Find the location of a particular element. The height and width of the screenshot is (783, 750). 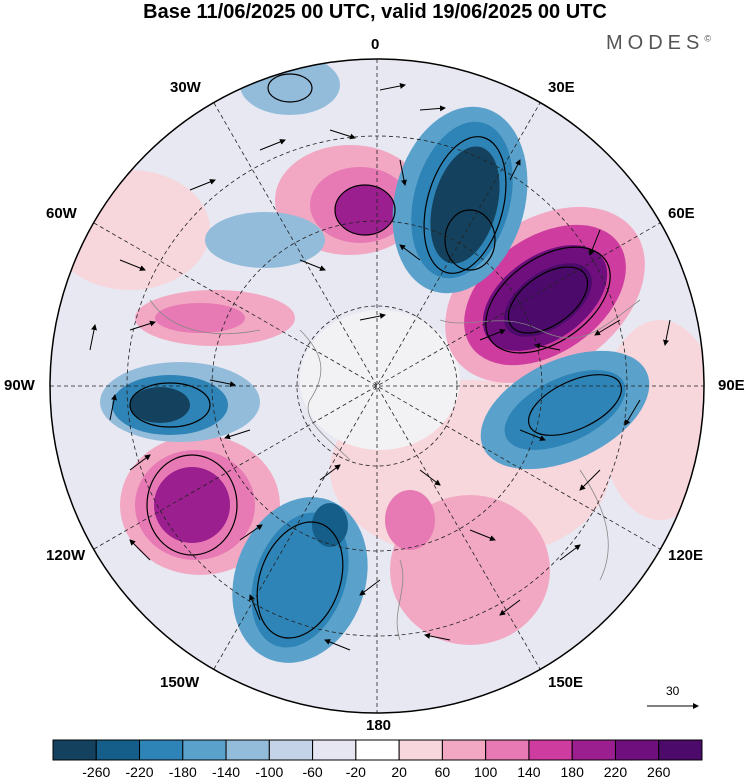

colorbar-tick-label: -100 is located at coordinates (269, 772).